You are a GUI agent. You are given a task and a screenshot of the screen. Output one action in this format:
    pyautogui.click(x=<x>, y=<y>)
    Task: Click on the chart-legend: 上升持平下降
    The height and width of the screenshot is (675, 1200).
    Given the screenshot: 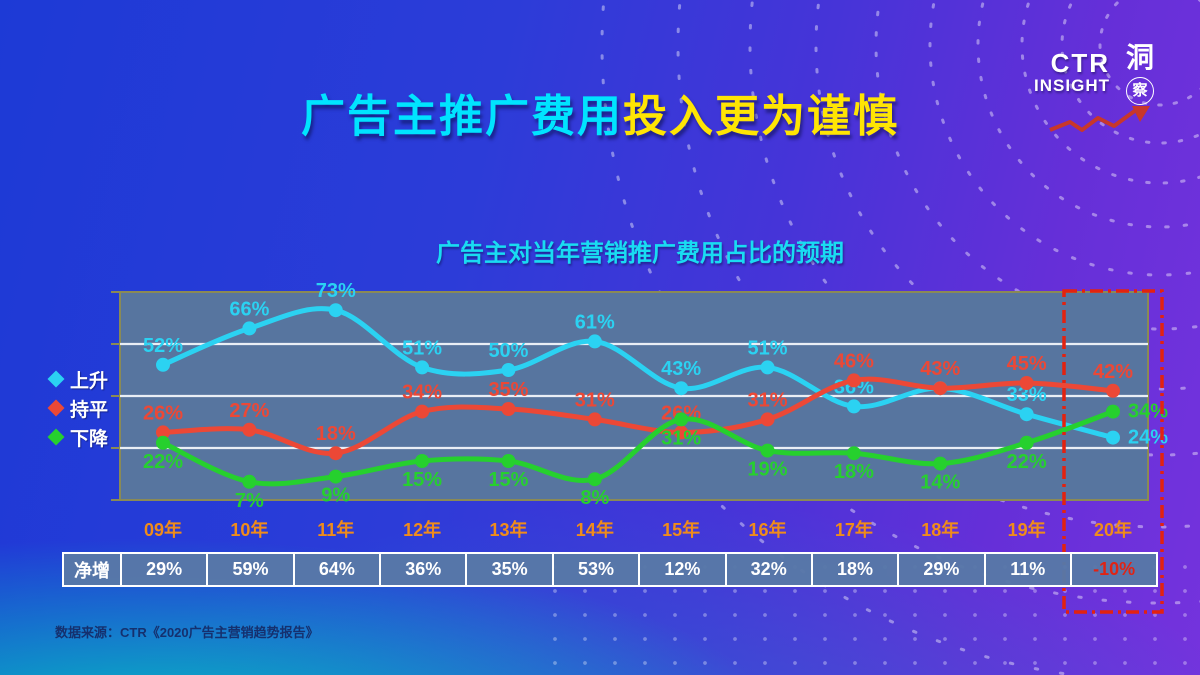 What is the action you would take?
    pyautogui.click(x=77, y=412)
    